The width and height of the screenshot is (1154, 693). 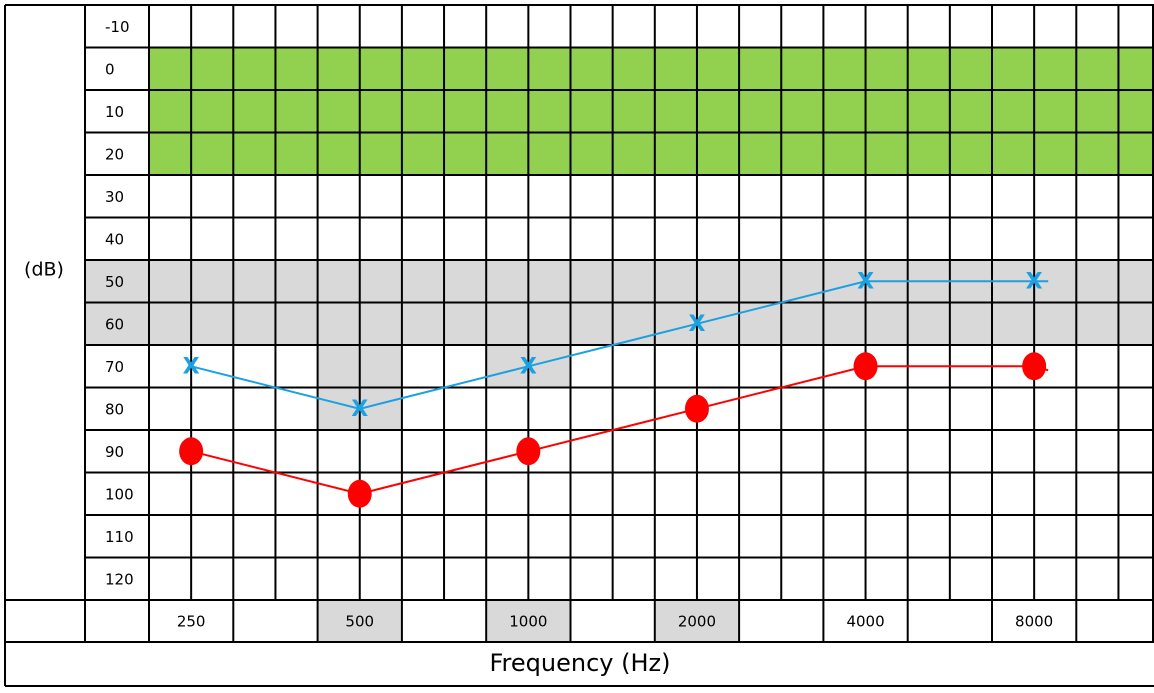 I want to click on x-tick-label: 500, so click(x=359, y=622).